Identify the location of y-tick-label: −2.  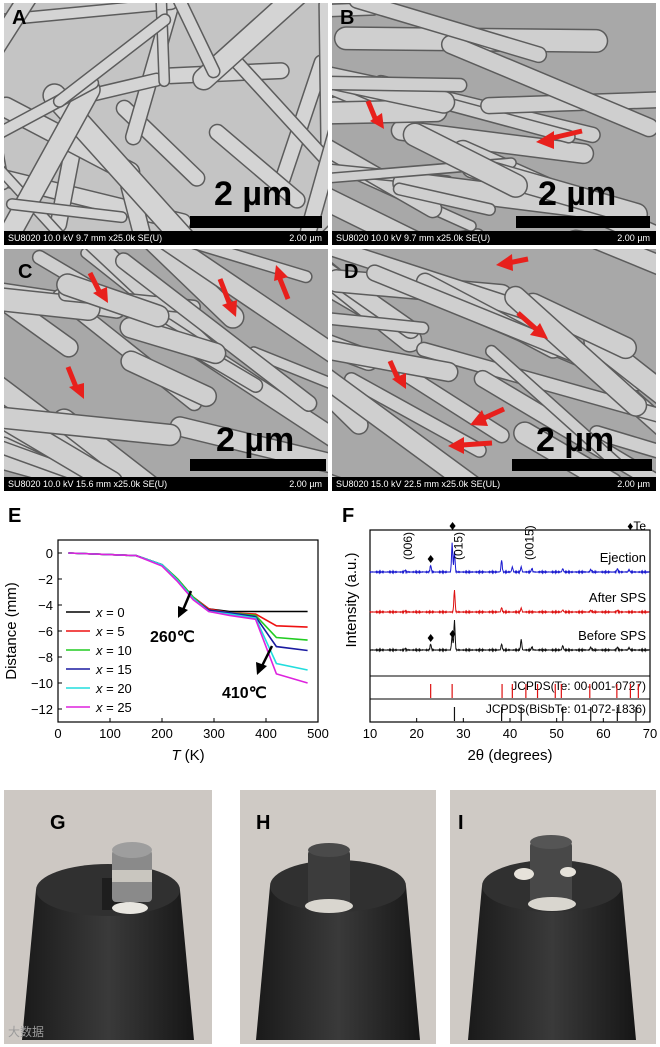
(45, 579).